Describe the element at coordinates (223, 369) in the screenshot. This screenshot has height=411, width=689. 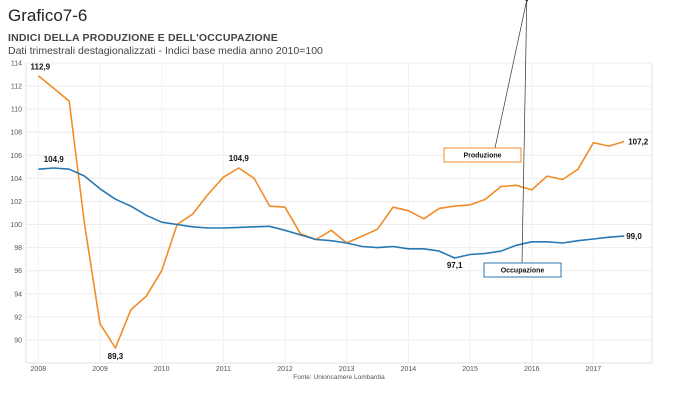
I see `x-tick-label: 2011` at that location.